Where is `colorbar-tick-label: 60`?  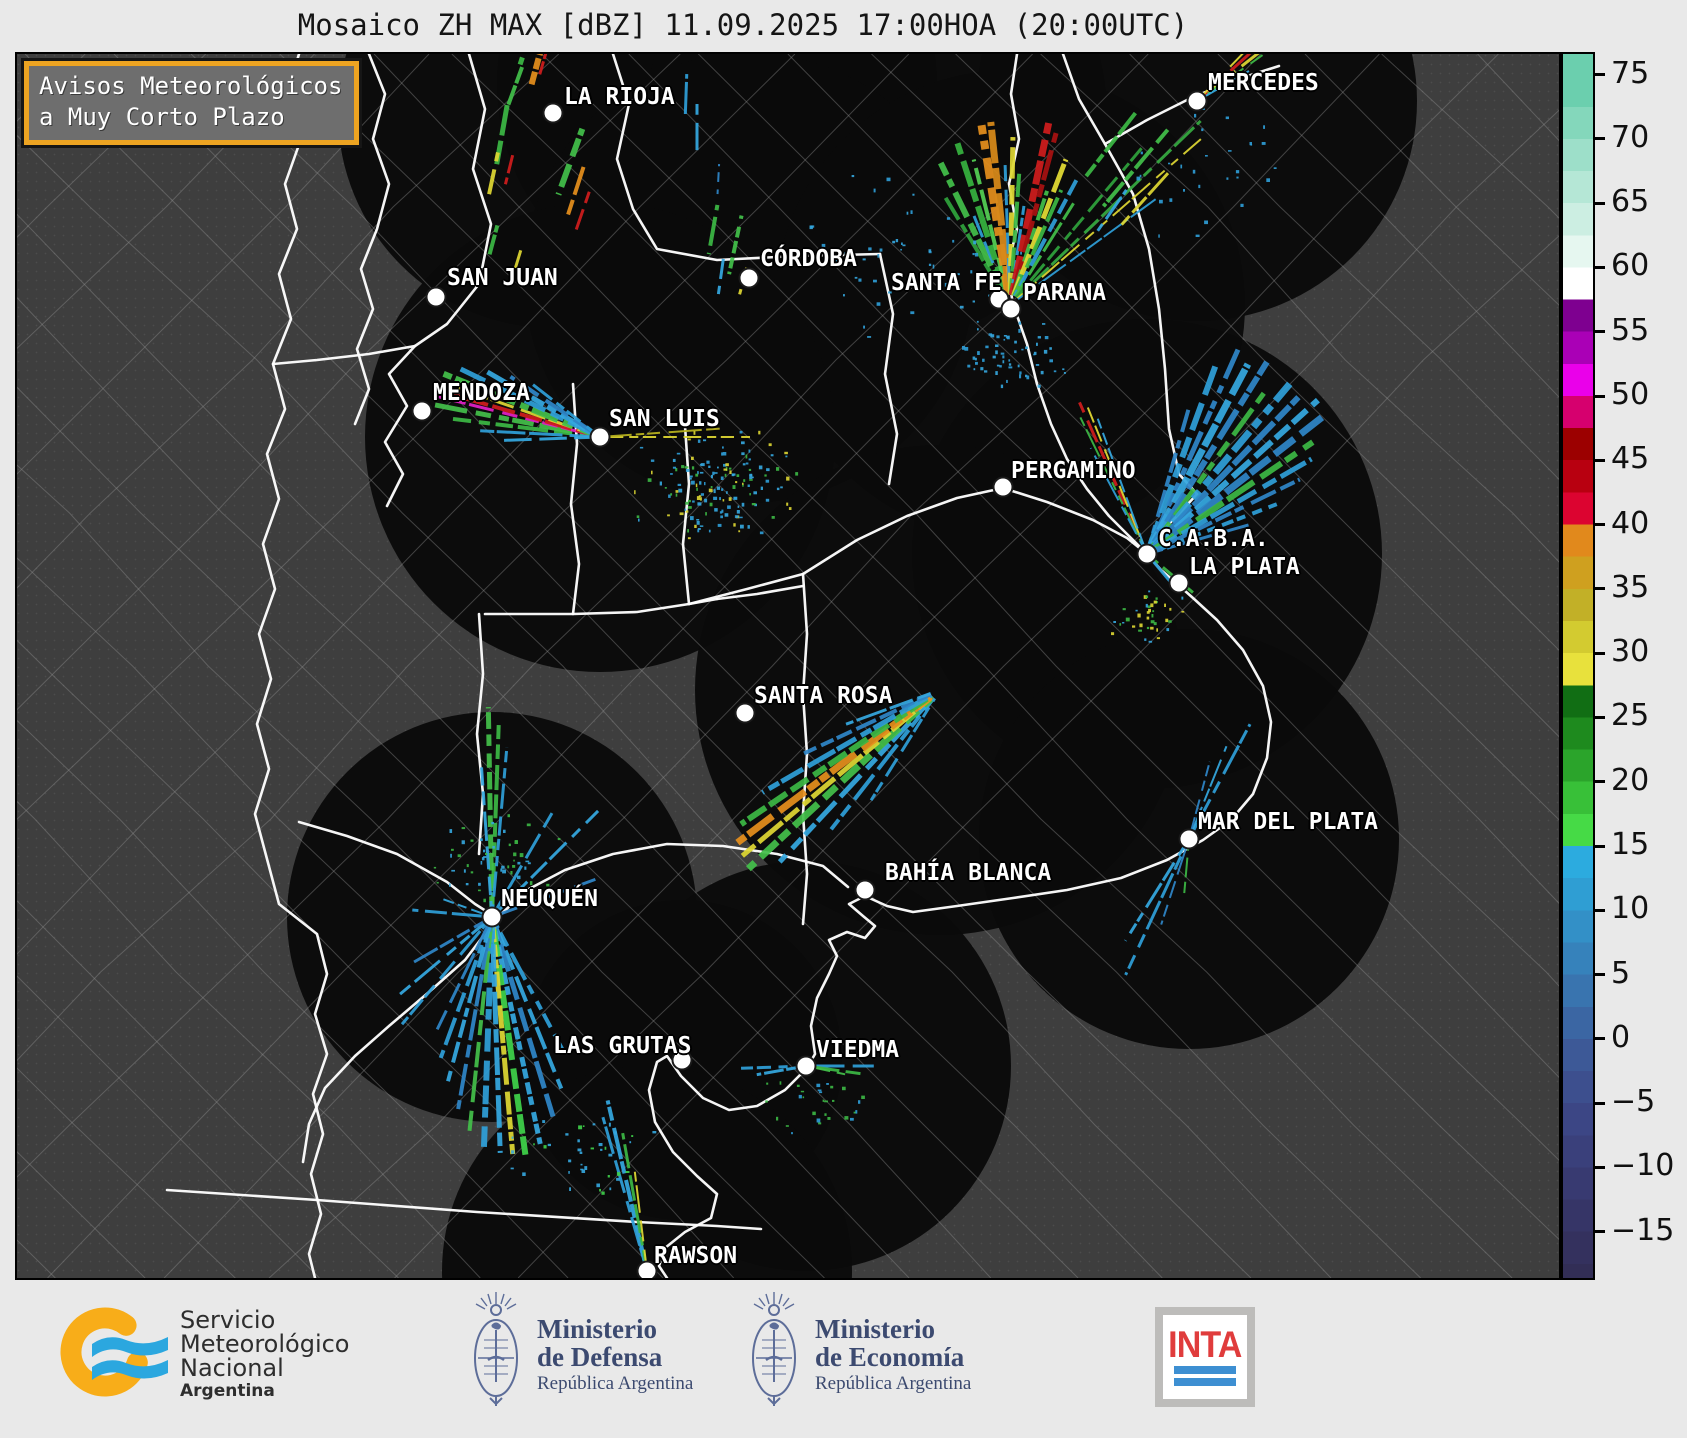
colorbar-tick-label: 60 is located at coordinates (1630, 266).